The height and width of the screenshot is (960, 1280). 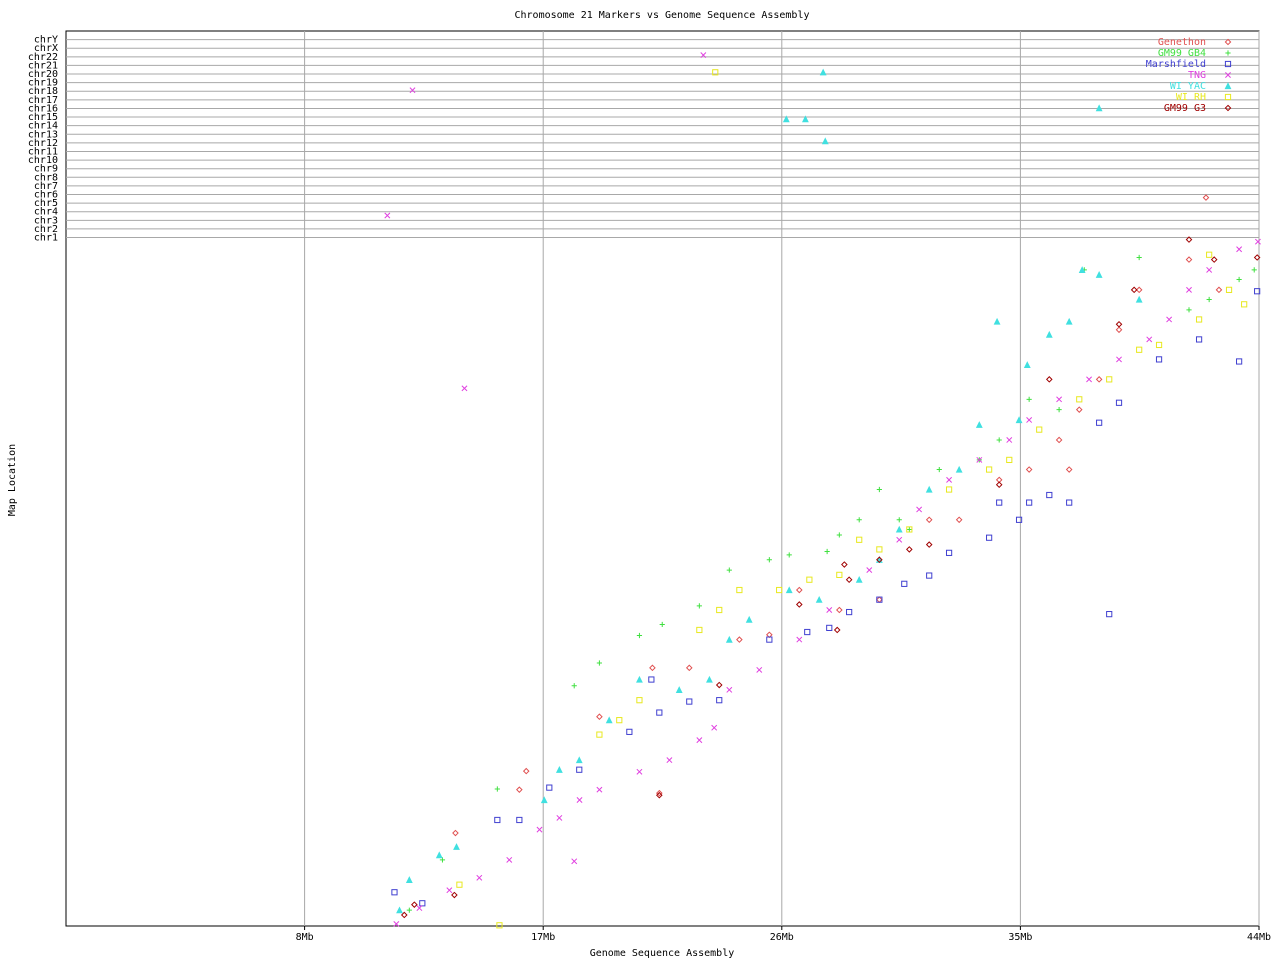 What do you see at coordinates (1185, 108) in the screenshot?
I see `legend-label: GM99 G3` at bounding box center [1185, 108].